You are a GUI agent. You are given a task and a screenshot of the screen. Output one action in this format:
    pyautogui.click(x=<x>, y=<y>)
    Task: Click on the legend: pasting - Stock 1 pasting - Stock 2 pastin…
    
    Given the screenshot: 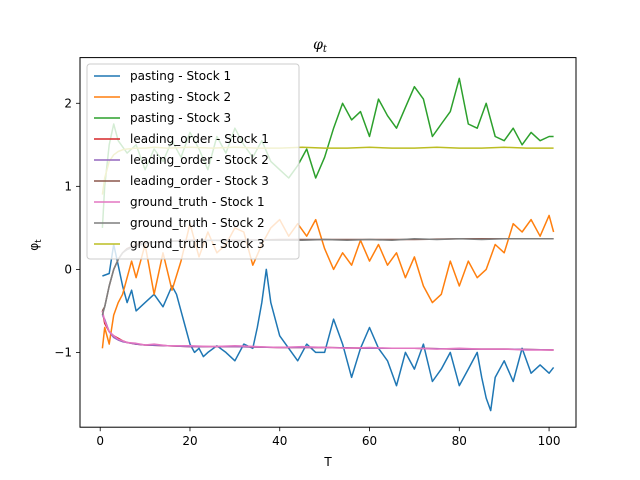 What is the action you would take?
    pyautogui.click(x=193, y=161)
    